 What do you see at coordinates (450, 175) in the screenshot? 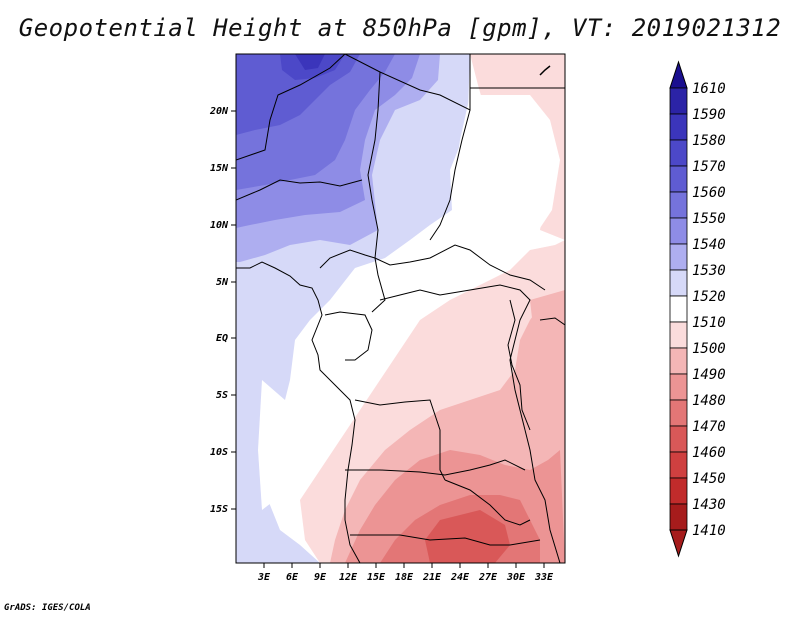
I see `border-chad-east` at bounding box center [450, 175].